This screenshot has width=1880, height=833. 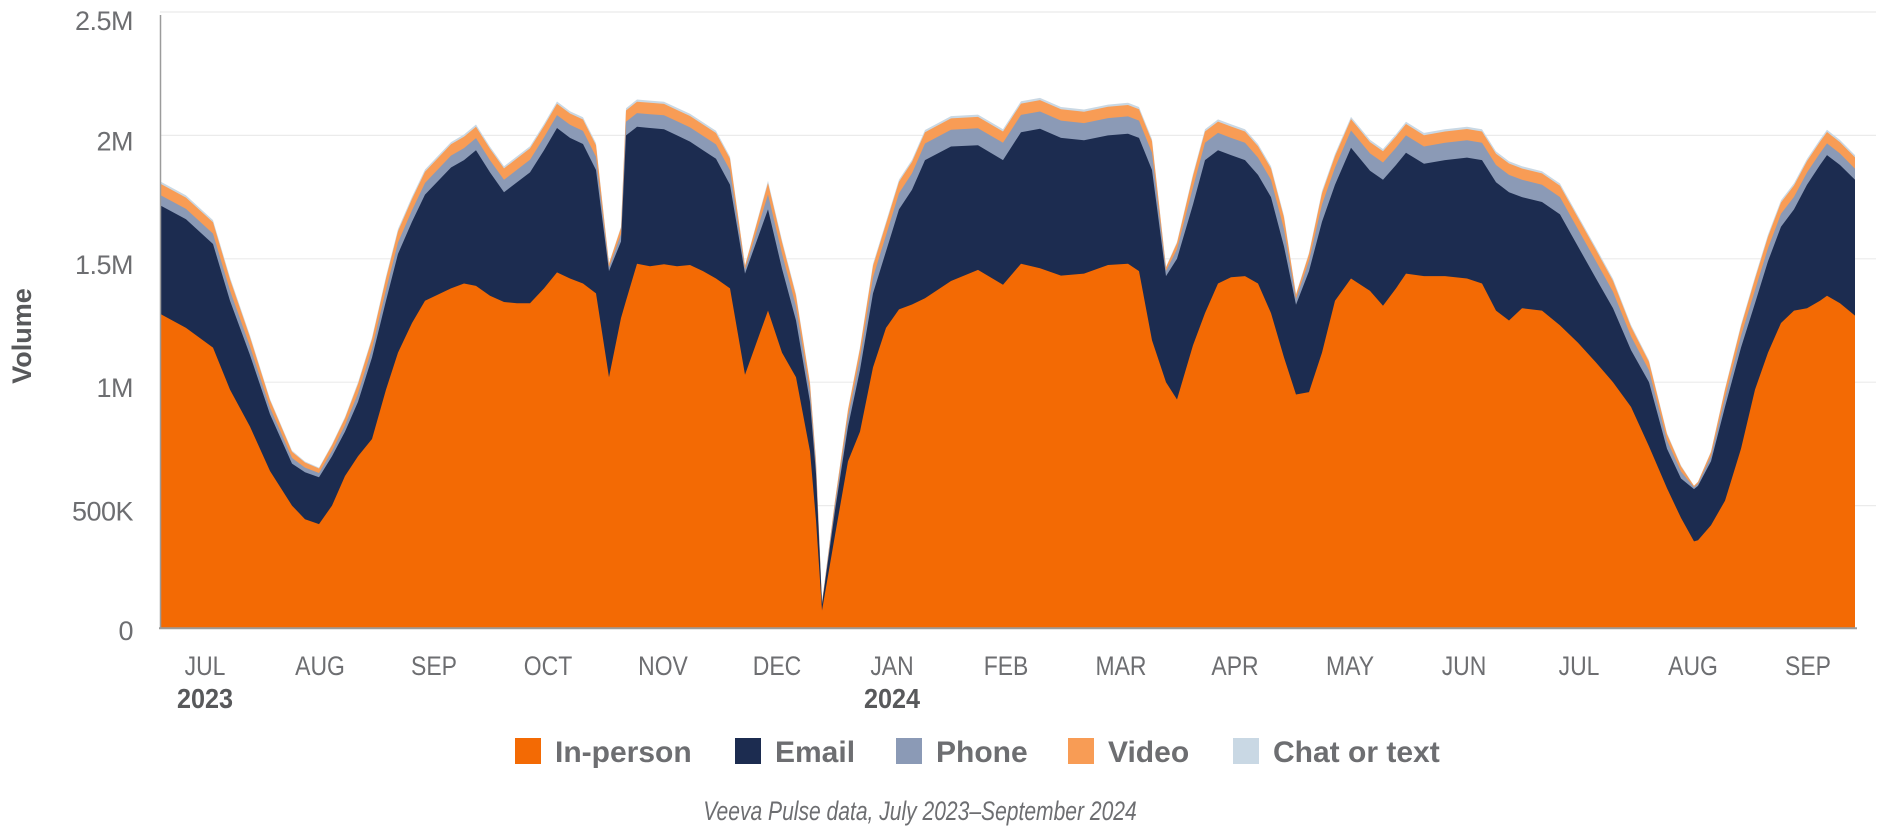 I want to click on svg-text: 1M, so click(x=114, y=388).